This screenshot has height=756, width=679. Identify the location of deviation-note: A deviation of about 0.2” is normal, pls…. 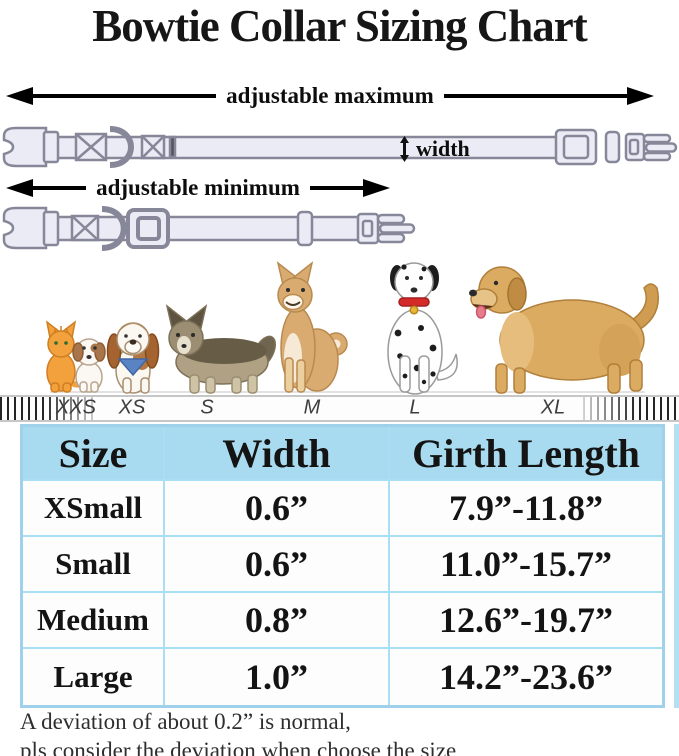
(238, 731).